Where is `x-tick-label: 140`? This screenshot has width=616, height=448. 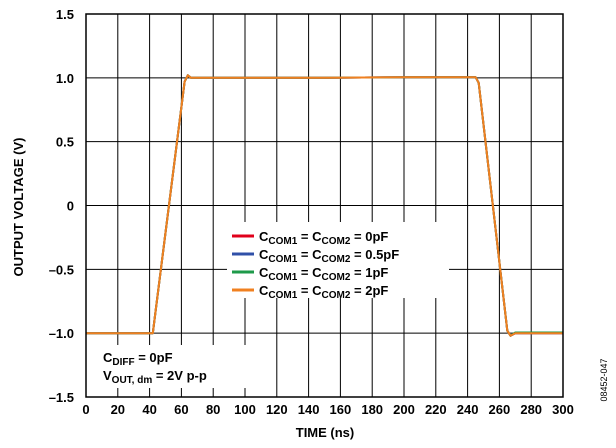 x-tick-label: 140 is located at coordinates (309, 409).